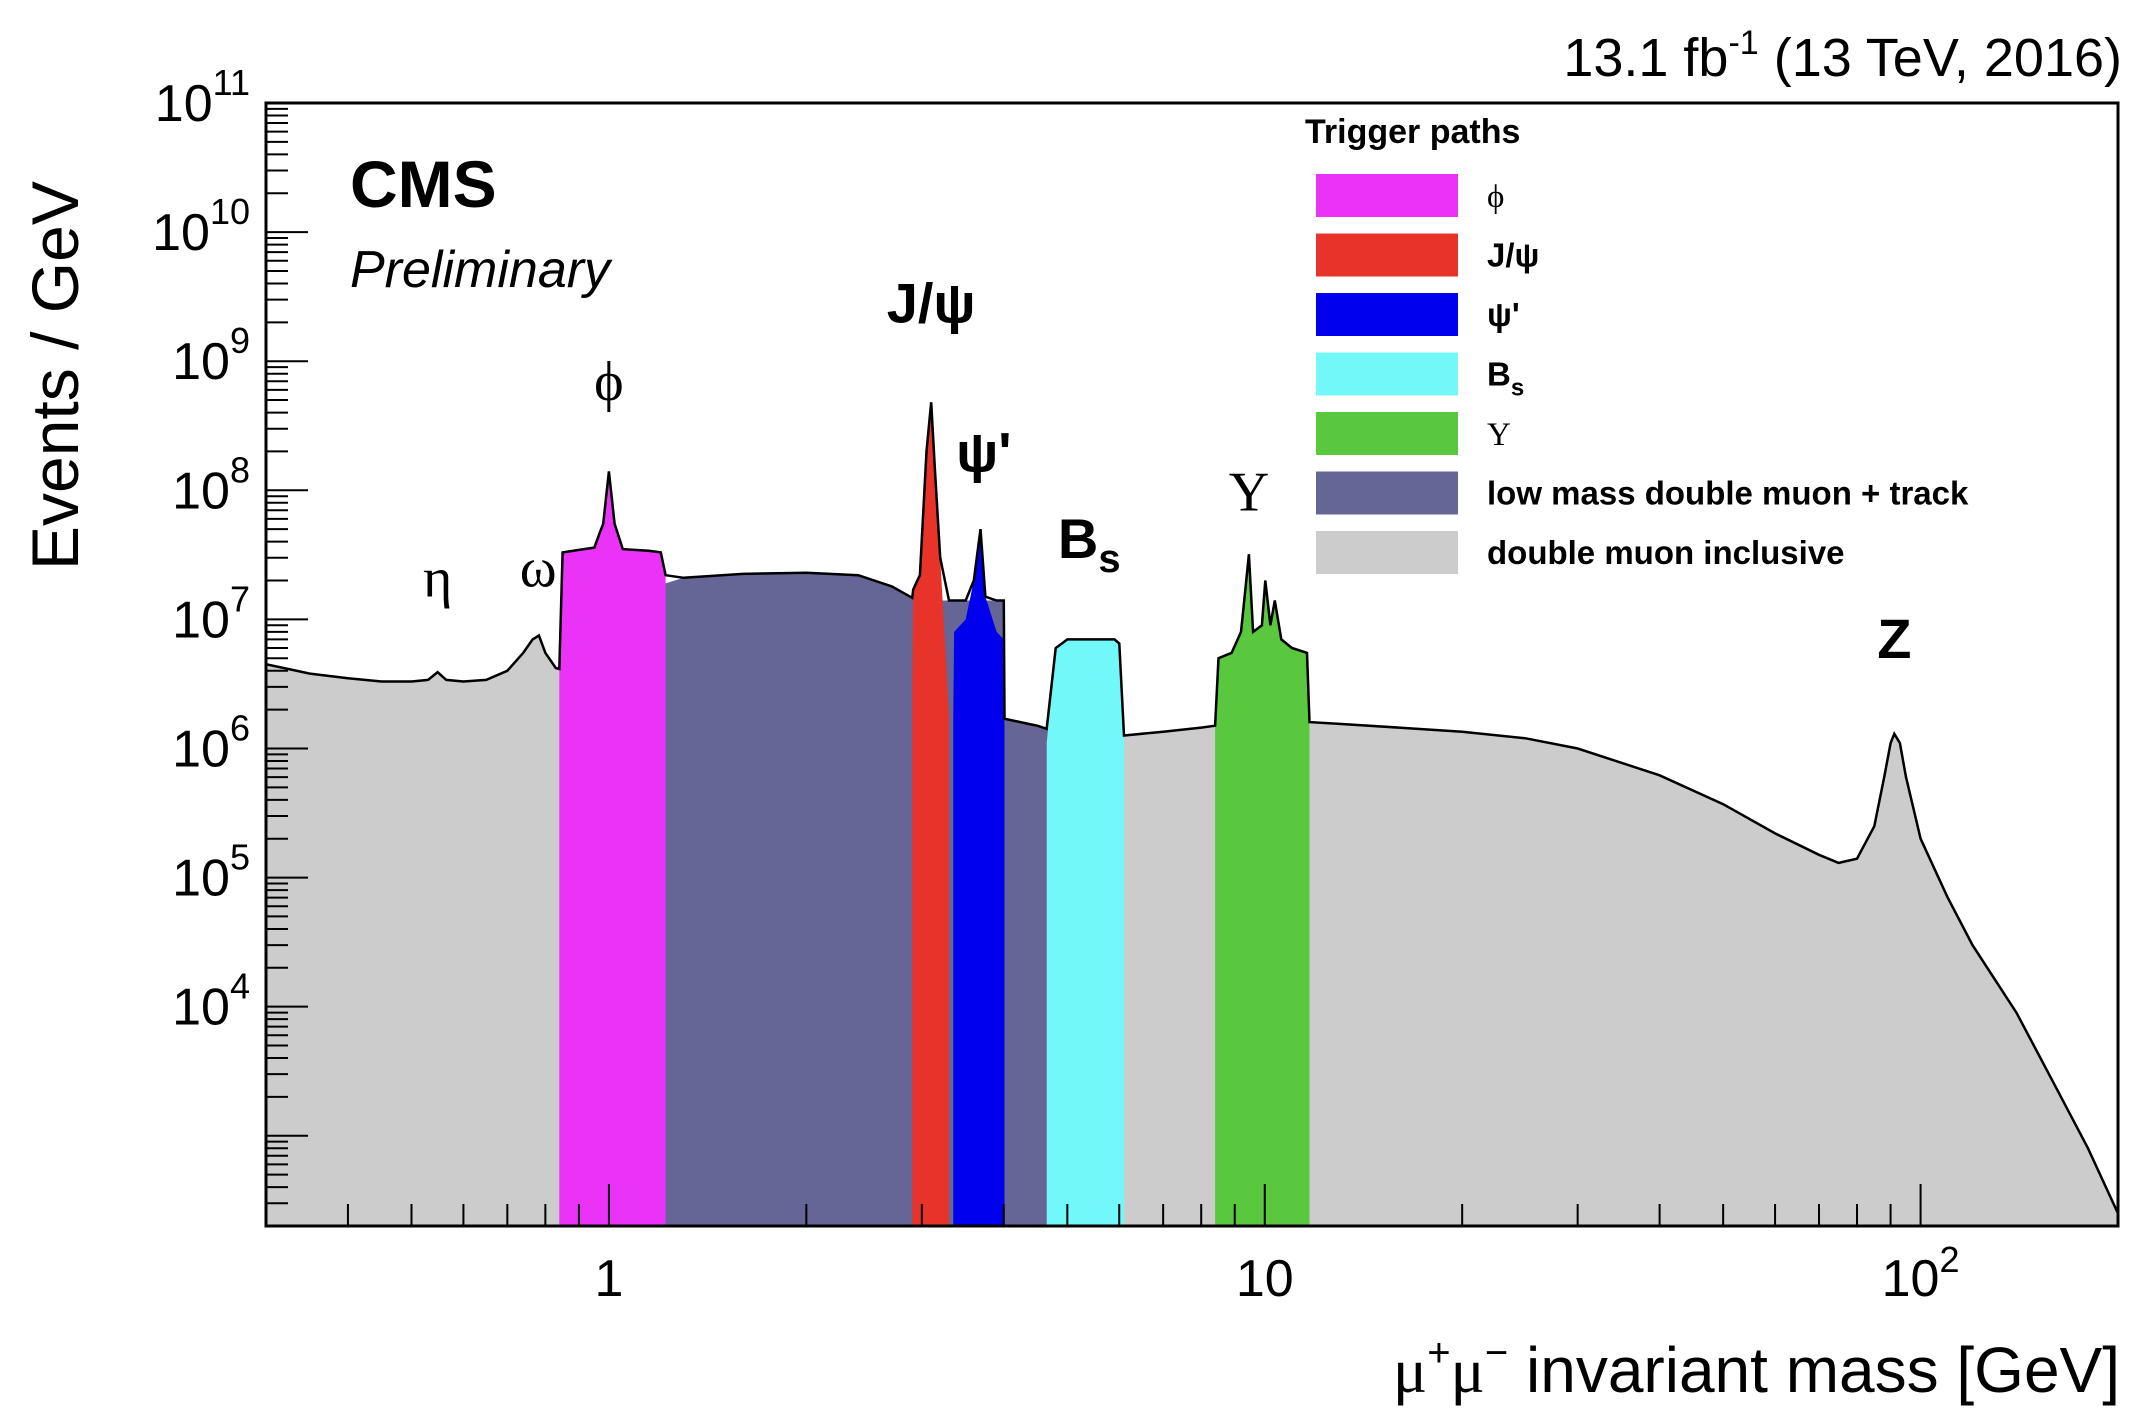  I want to click on peak-label: ϕ, so click(608, 382).